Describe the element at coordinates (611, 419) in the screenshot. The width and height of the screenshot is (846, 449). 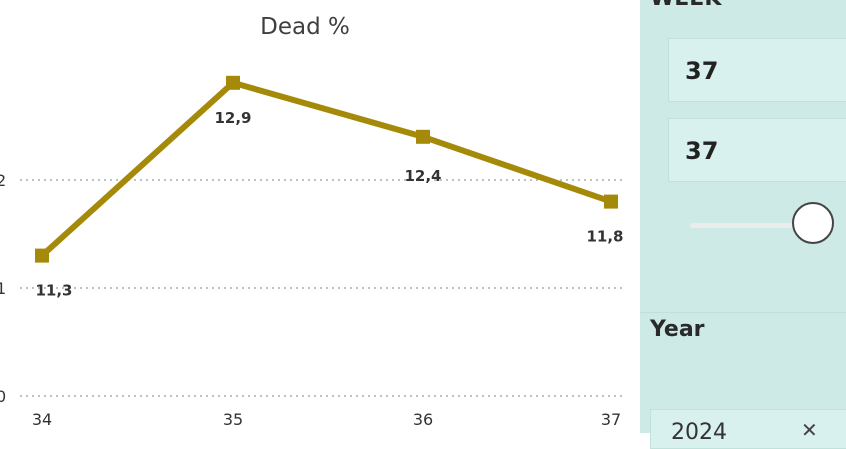
I see `x-tick-label: 37` at that location.